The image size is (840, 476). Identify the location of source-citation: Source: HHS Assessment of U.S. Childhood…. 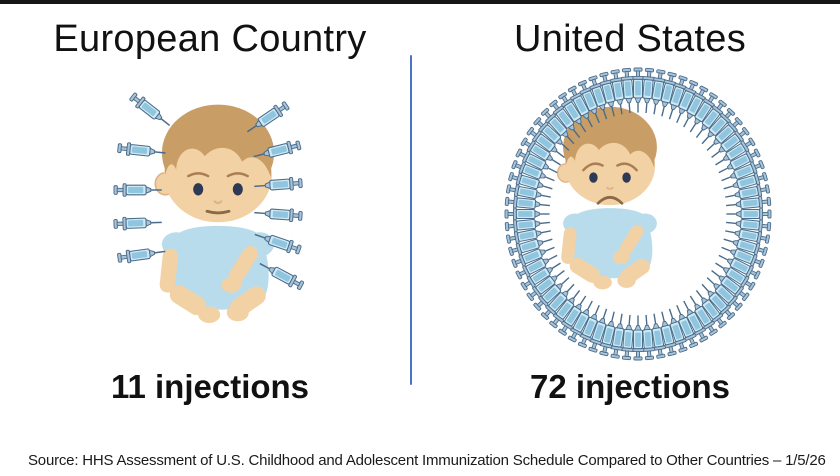
(427, 460).